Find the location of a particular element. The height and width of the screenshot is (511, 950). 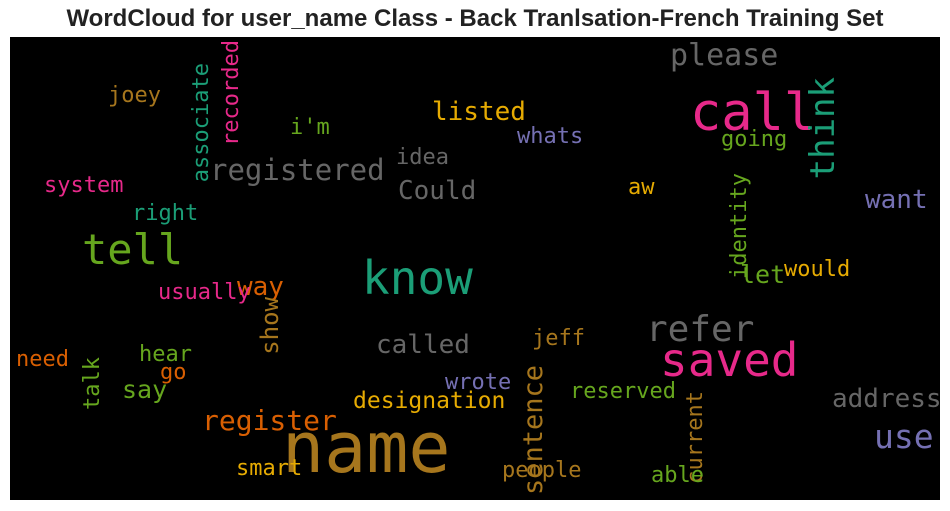

word-smart: smart is located at coordinates (269, 468).